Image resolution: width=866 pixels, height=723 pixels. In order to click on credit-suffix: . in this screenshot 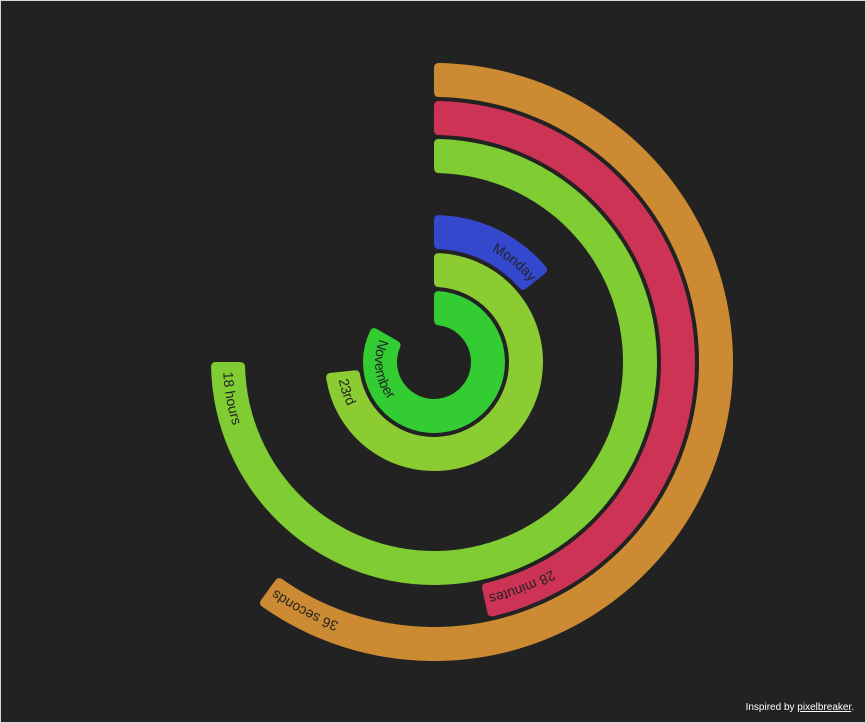, I will do `click(852, 707)`.